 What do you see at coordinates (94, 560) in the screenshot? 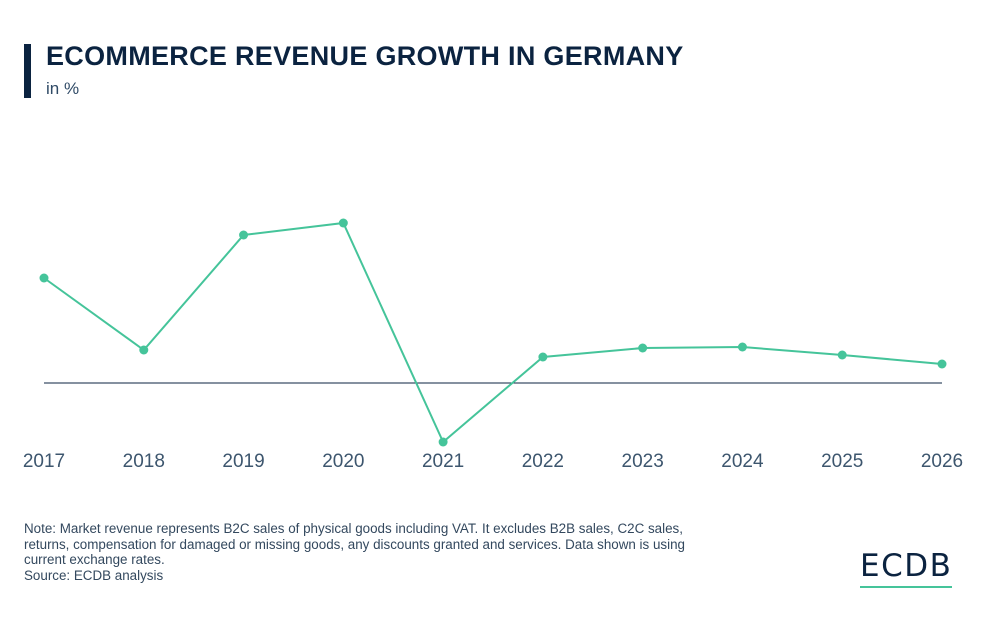
I see `note-line-3: current exchange rates.` at bounding box center [94, 560].